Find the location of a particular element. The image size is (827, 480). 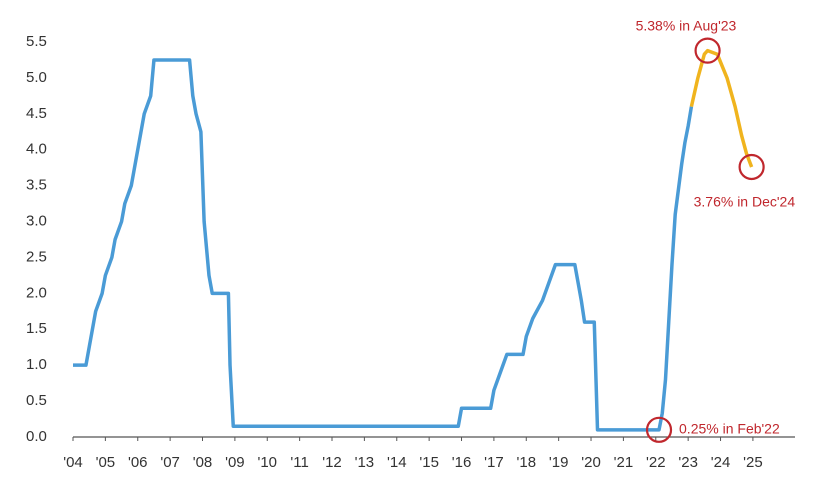

x-tick-label: '17 is located at coordinates (494, 462).